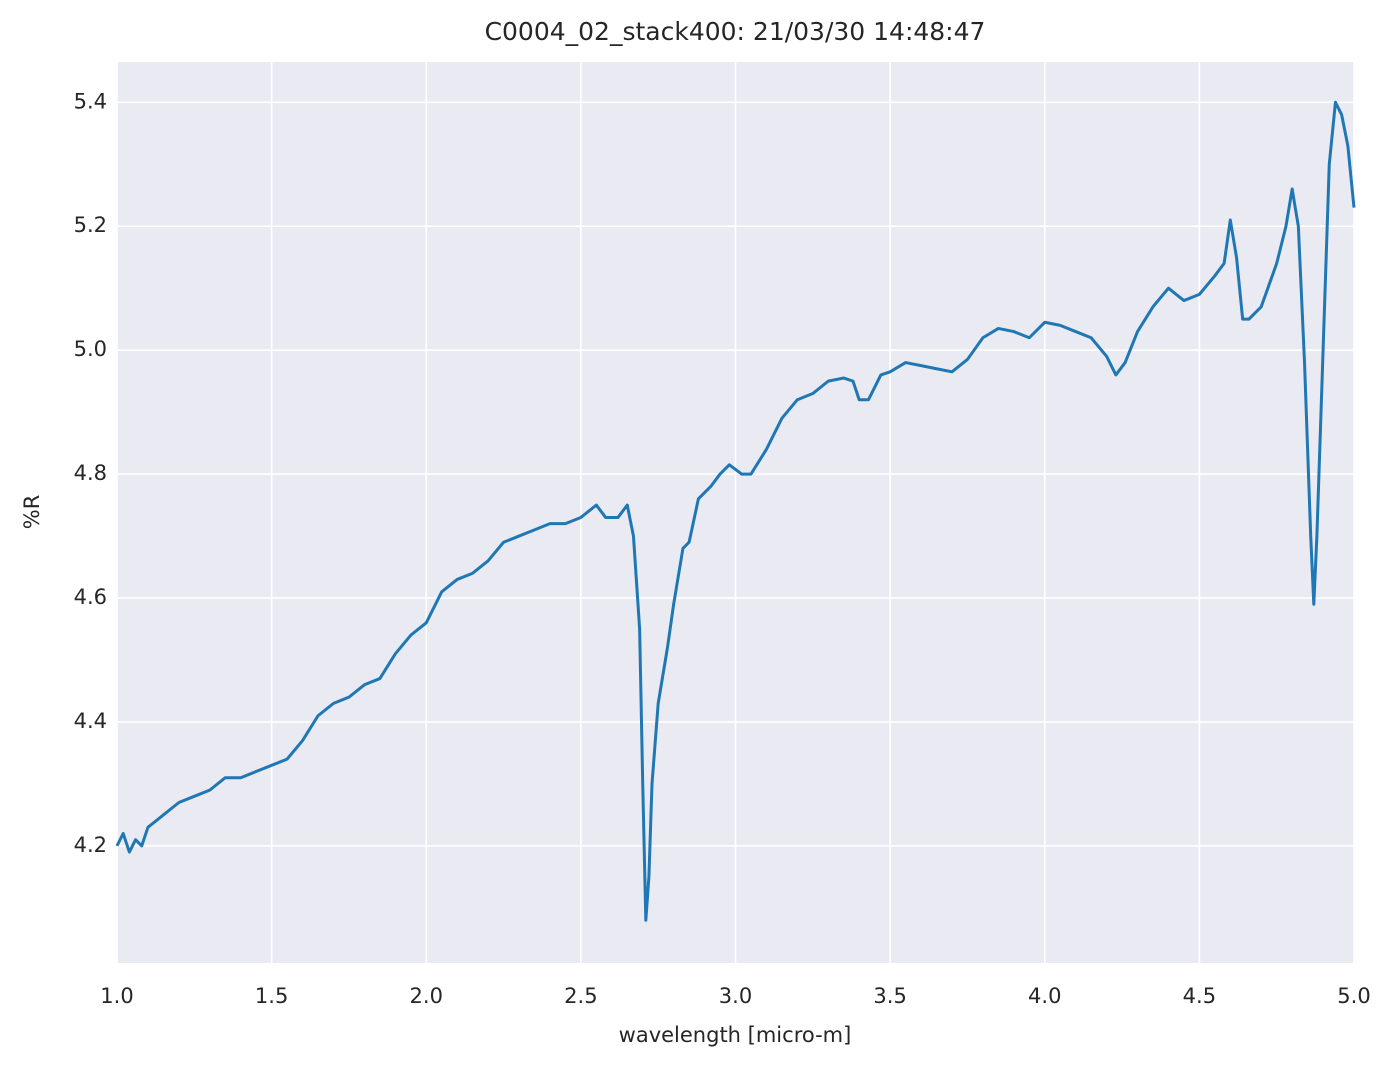 The width and height of the screenshot is (1394, 1069). Describe the element at coordinates (32, 512) in the screenshot. I see `y-axis-label: %R` at that location.